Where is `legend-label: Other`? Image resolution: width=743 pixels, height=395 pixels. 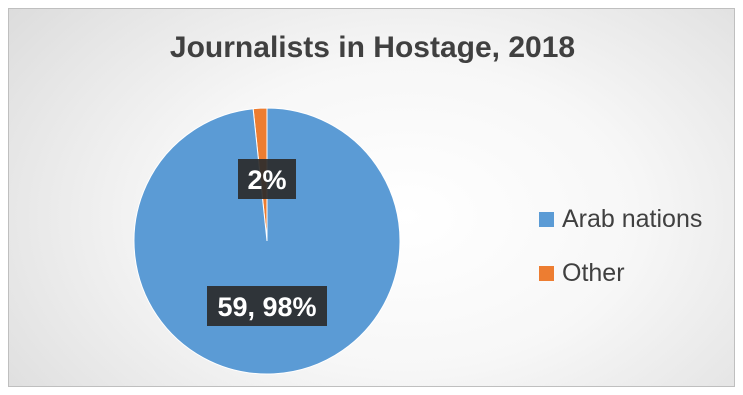
legend-label: Other is located at coordinates (593, 272).